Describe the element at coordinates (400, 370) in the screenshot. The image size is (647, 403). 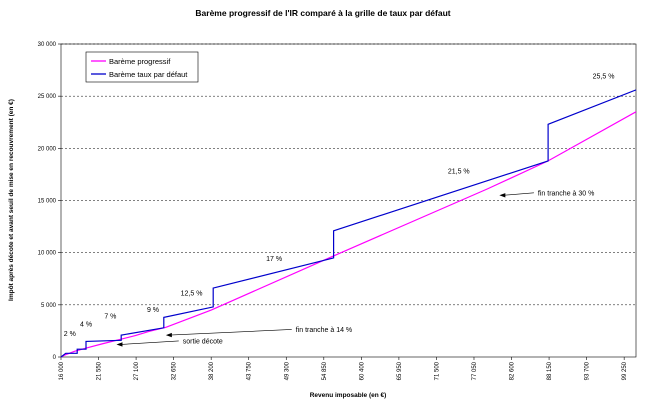
I see `x-tick-label: 65 950` at that location.